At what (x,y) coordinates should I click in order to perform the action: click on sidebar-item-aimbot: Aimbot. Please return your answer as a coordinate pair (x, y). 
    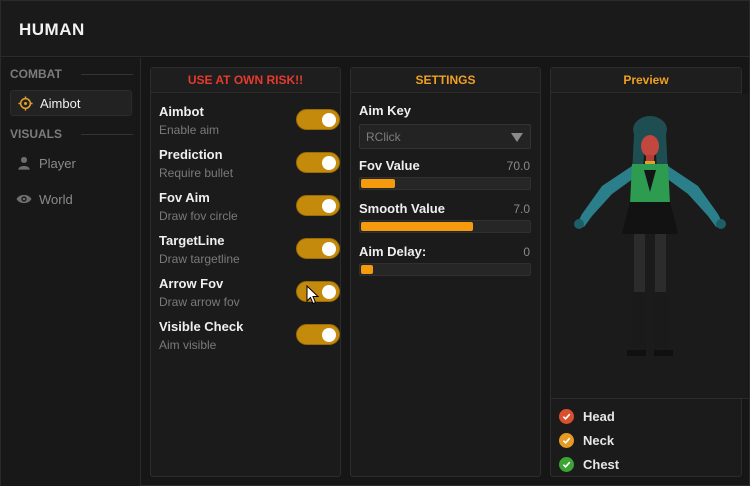
    Looking at the image, I should click on (71, 103).